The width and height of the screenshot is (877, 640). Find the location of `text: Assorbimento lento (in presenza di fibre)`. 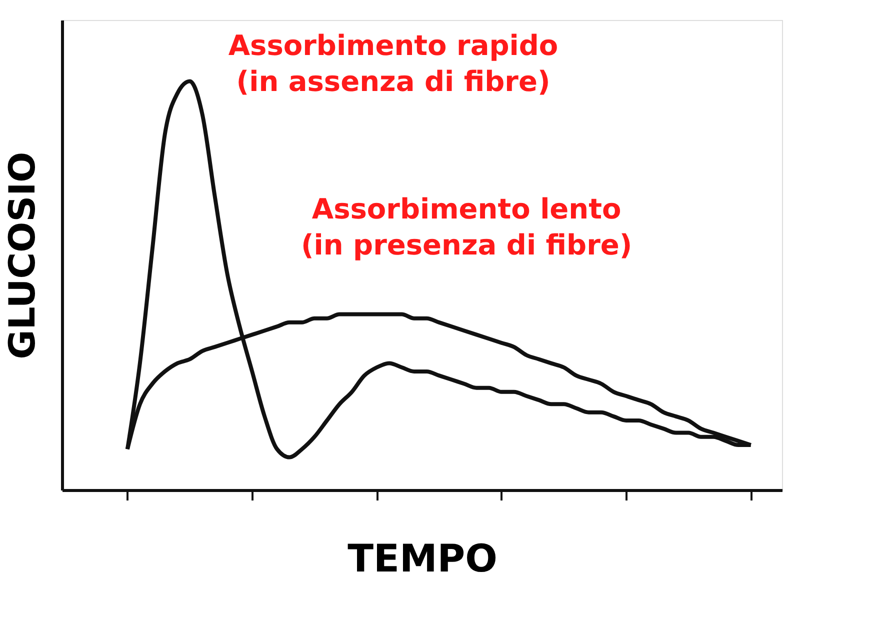

text: Assorbimento lento (in presenza di fibre) is located at coordinates (466, 227).